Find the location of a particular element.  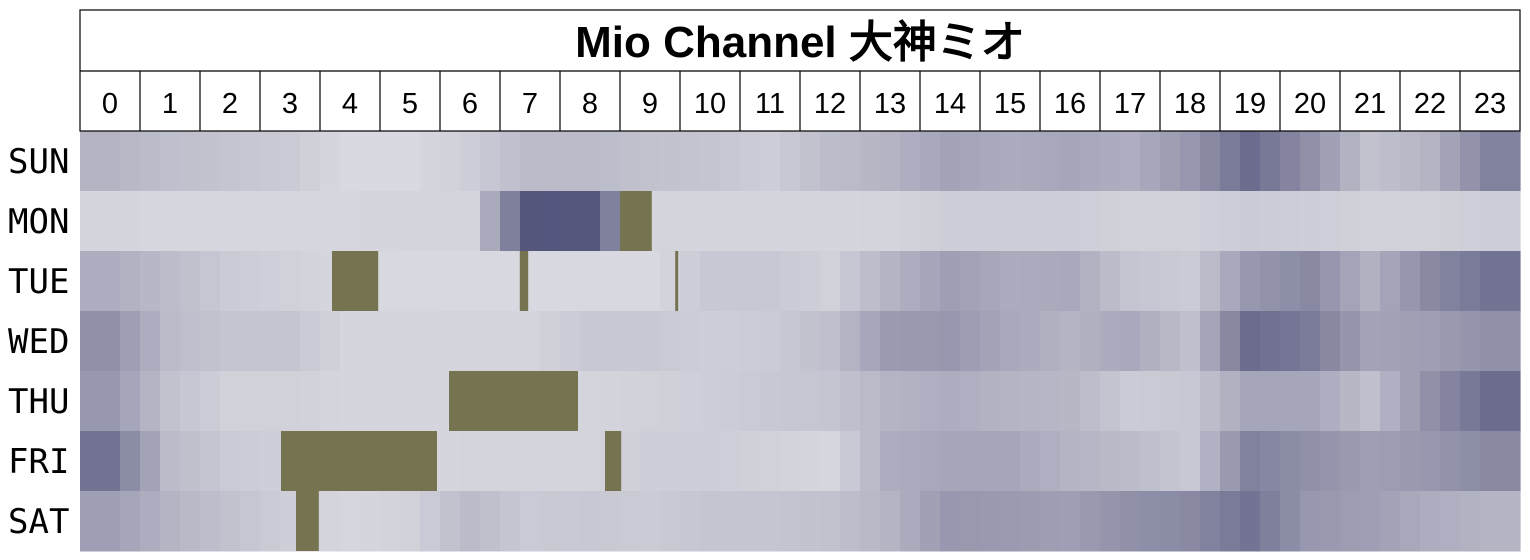

hour-label: 6 is located at coordinates (470, 104).